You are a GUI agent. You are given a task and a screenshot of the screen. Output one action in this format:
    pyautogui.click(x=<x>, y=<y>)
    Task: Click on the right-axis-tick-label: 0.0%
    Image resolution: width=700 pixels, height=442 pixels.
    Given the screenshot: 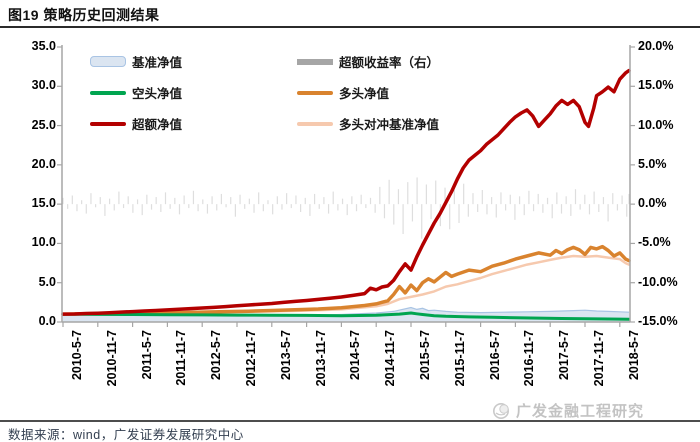 What is the action you would take?
    pyautogui.click(x=652, y=203)
    